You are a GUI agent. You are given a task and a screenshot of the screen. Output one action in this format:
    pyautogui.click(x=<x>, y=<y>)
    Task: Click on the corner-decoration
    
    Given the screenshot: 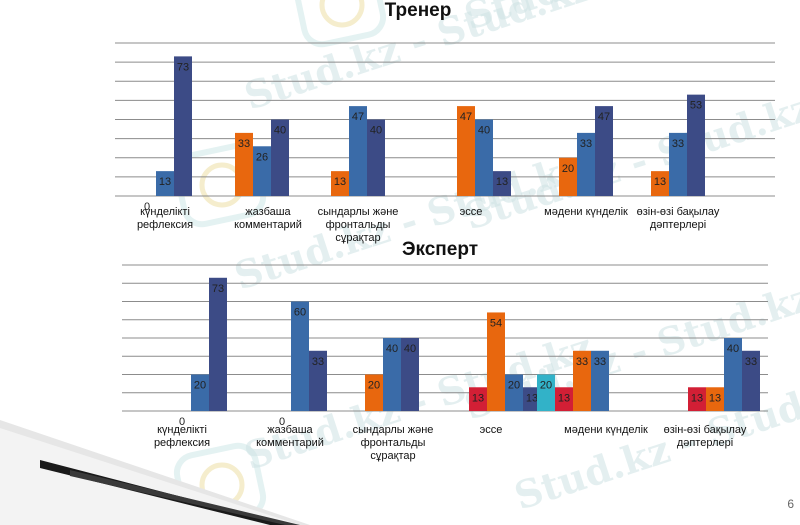 What is the action you would take?
    pyautogui.click(x=155, y=472)
    